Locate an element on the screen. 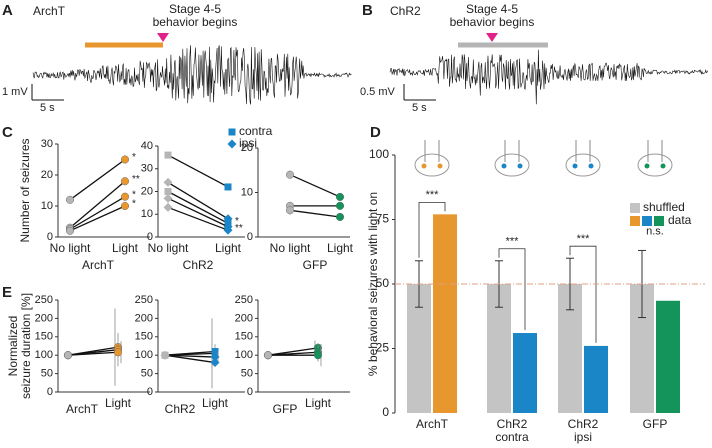 The height and width of the screenshot is (448, 712). y-tick-label: 75 is located at coordinates (383, 219).